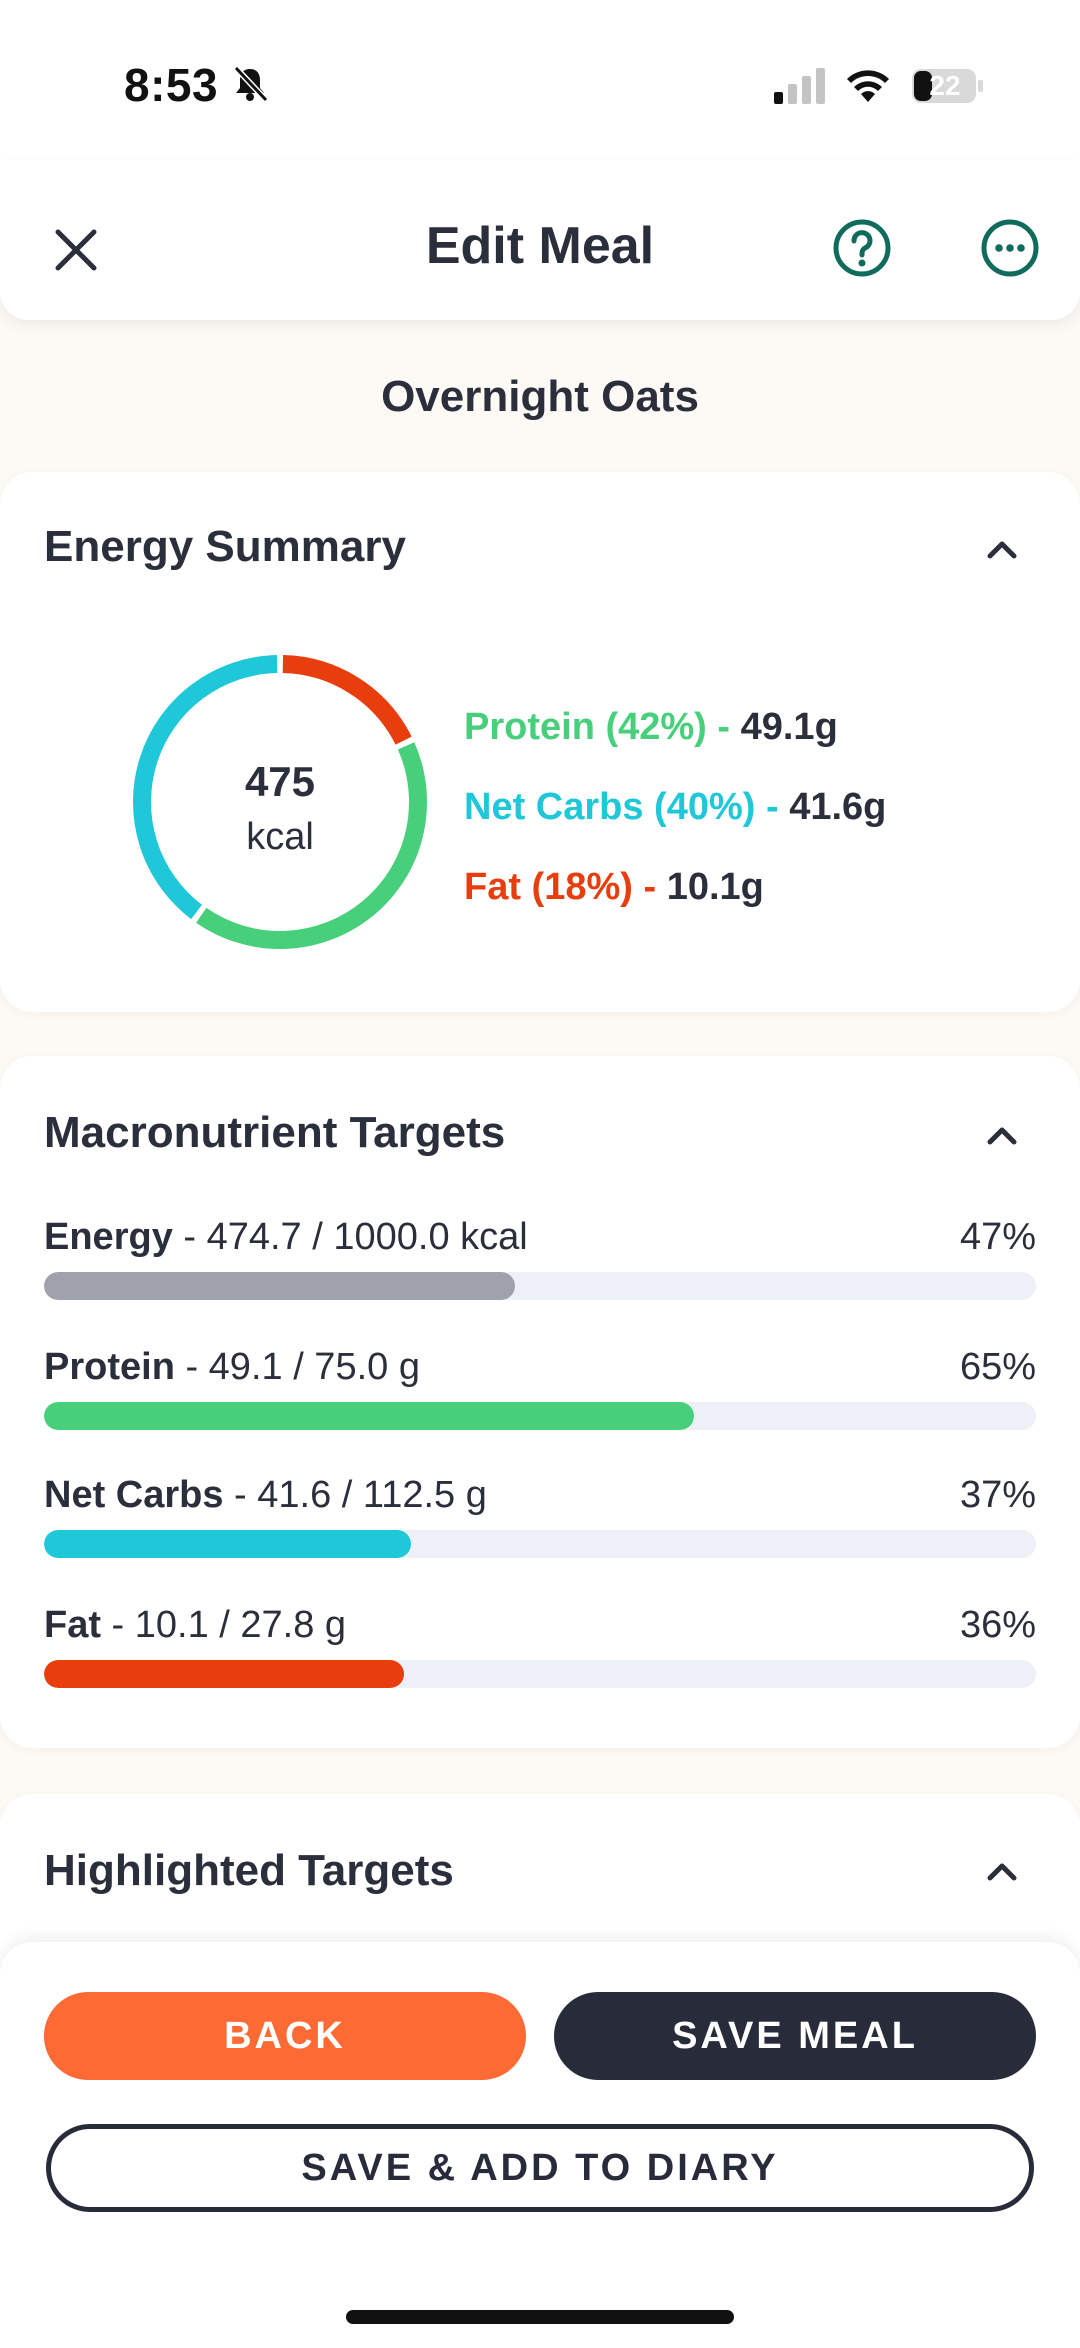 This screenshot has height=2348, width=1080. Describe the element at coordinates (602, 727) in the screenshot. I see `legend-protein-label: Protein (42%) -` at that location.